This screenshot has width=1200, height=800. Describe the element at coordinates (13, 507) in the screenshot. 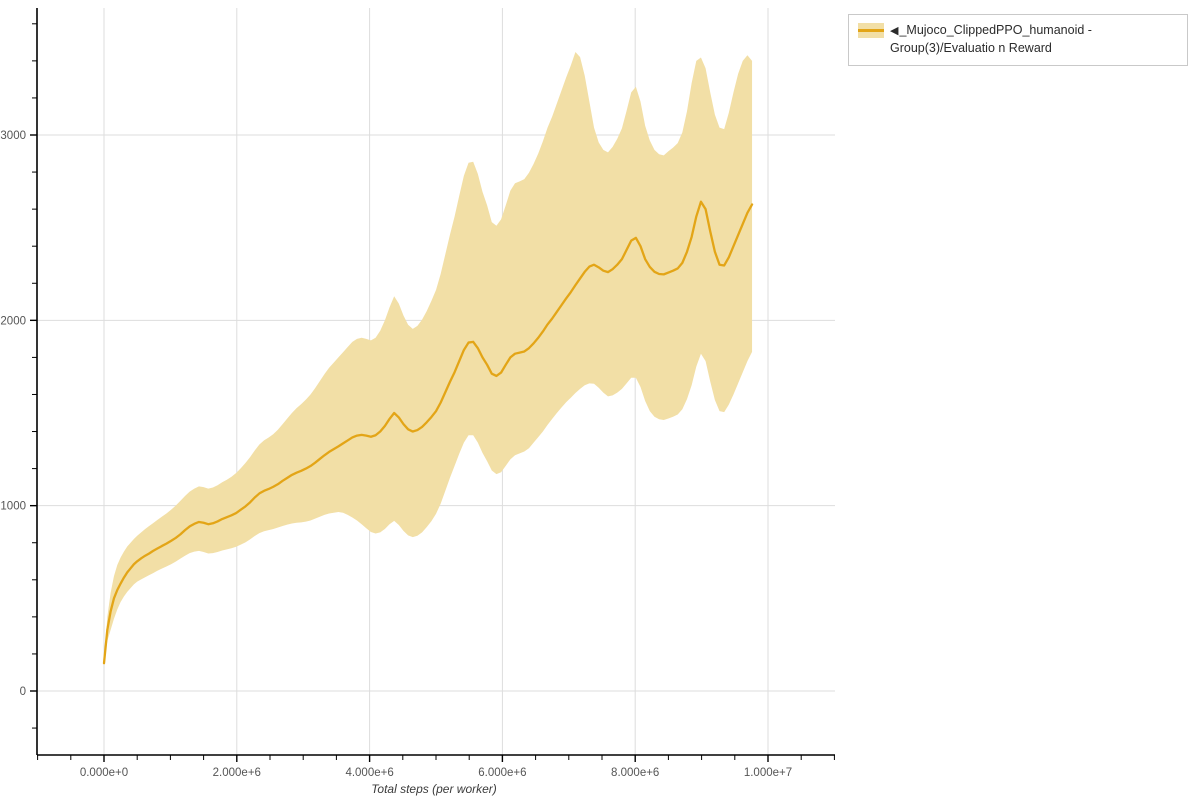

I see `y-tick-label: 1000` at that location.